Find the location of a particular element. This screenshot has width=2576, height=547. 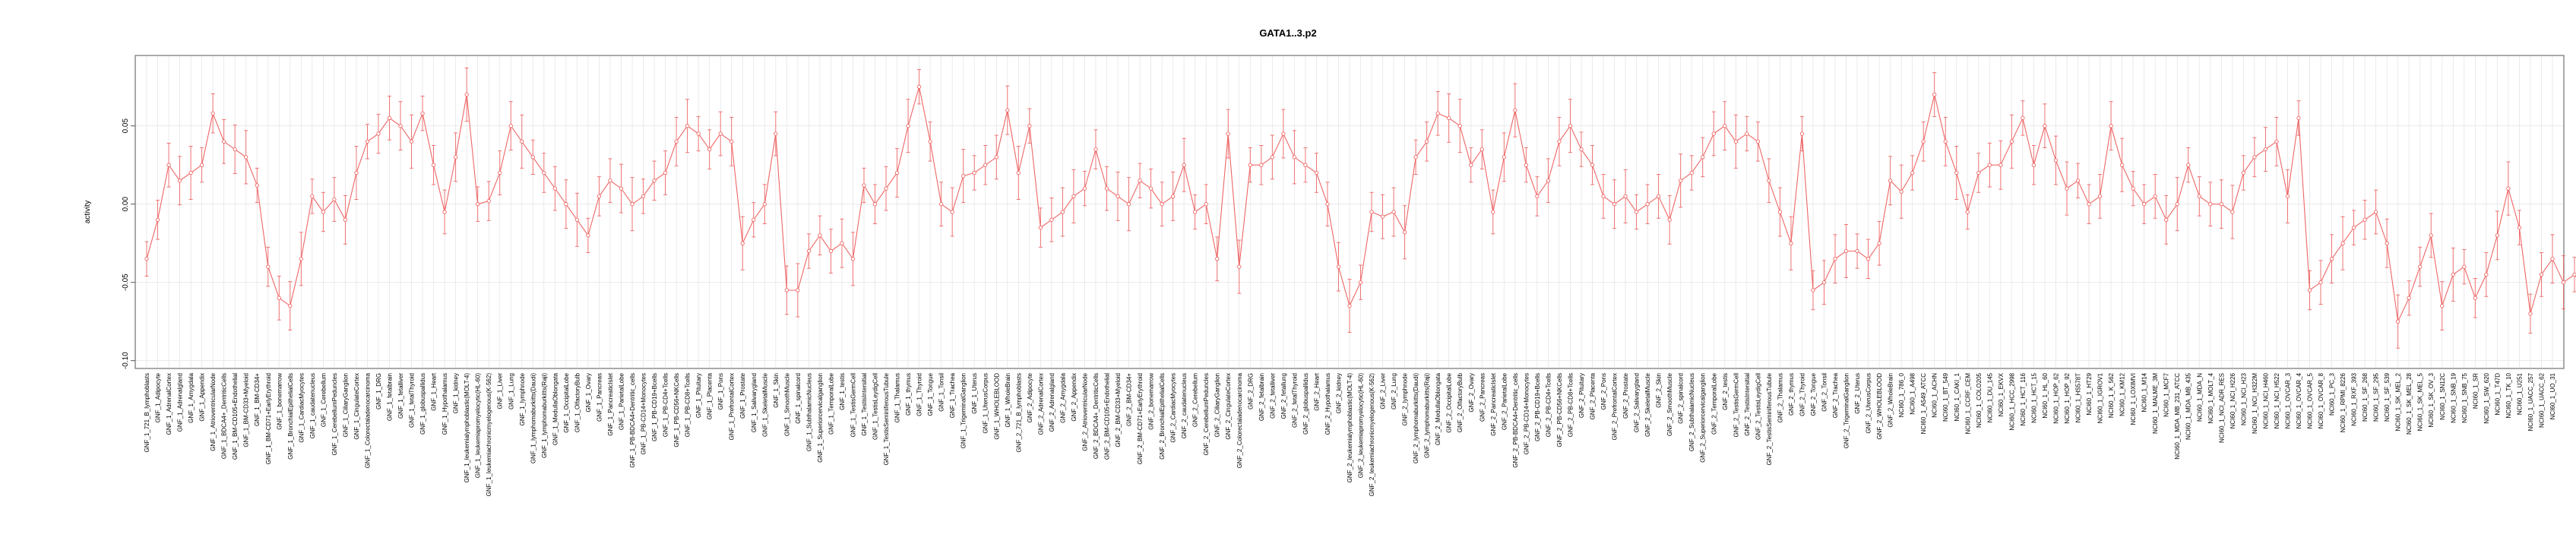

x-tick-label: GNF_1_Trachea is located at coordinates (952, 395).